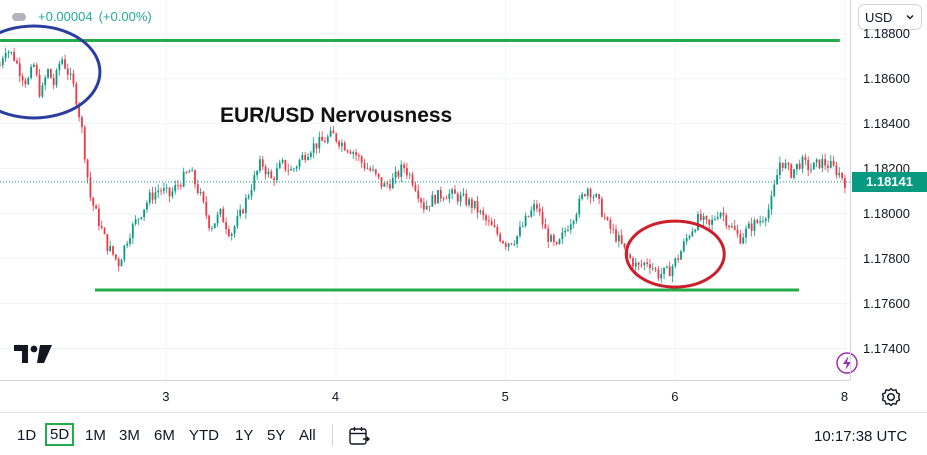 The image size is (927, 455). What do you see at coordinates (60, 434) in the screenshot?
I see `timeframe-5d-button: 5D` at bounding box center [60, 434].